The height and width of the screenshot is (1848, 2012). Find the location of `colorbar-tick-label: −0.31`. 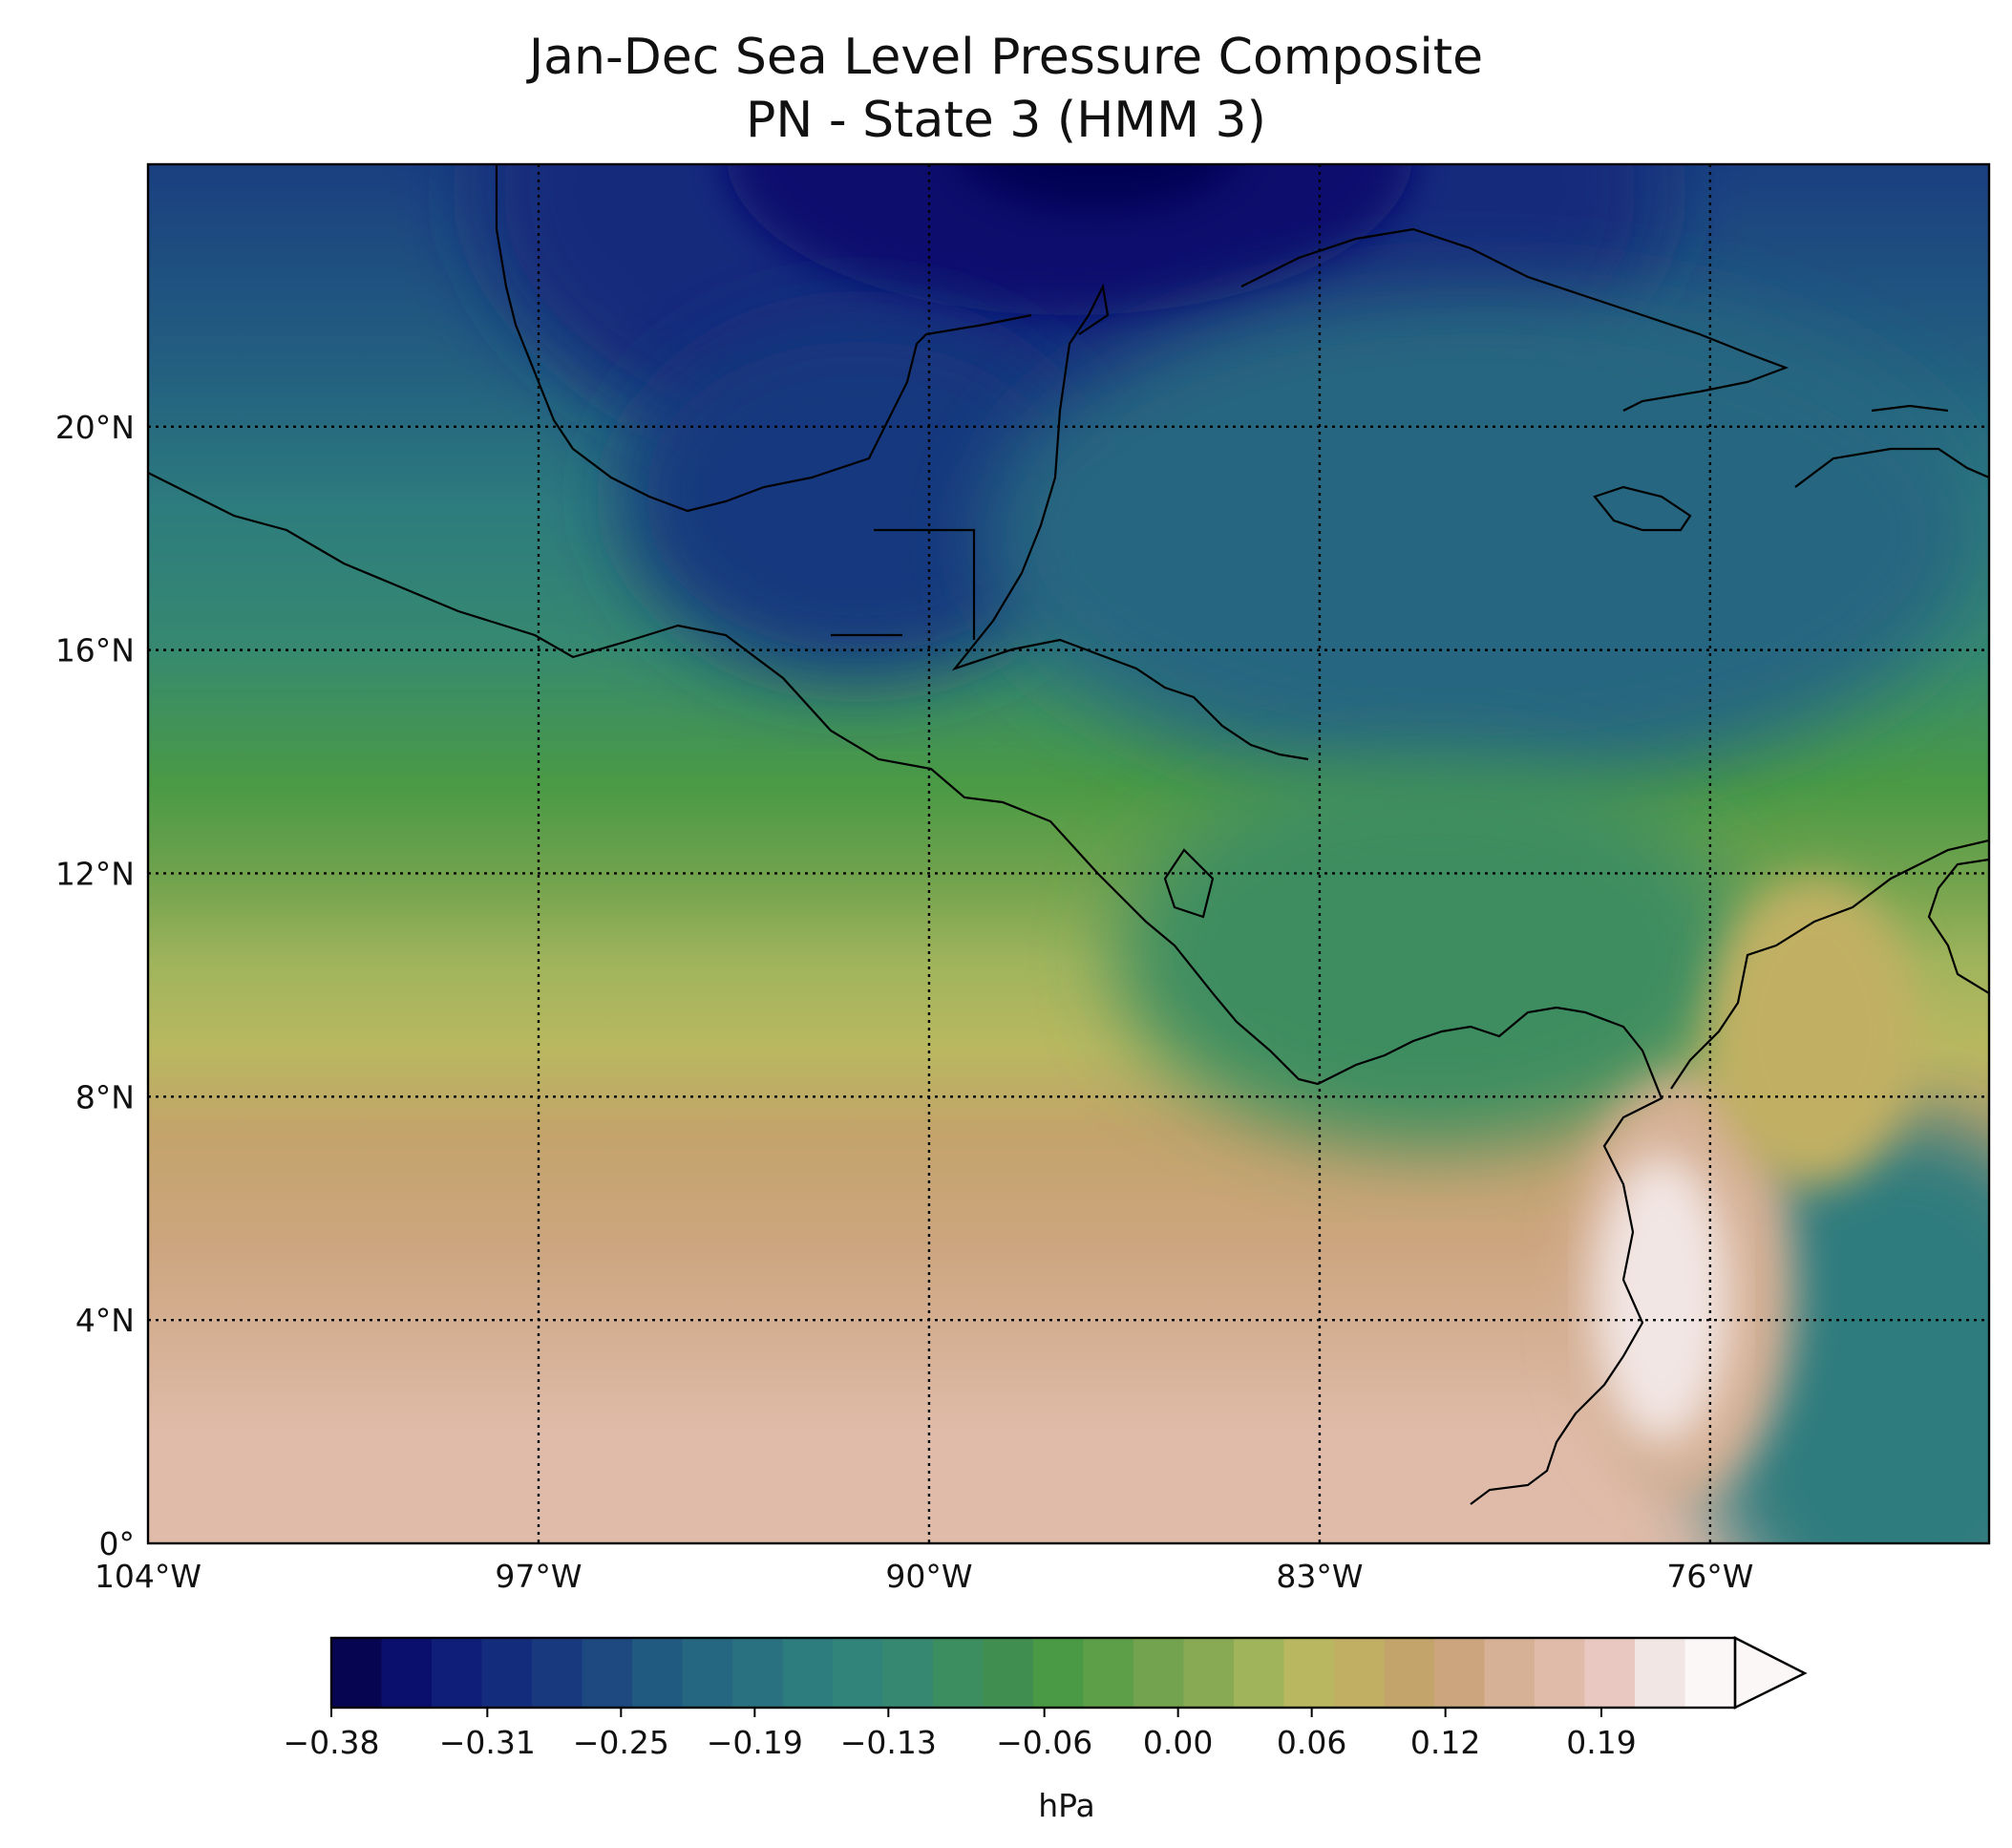

colorbar-tick-label: −0.31 is located at coordinates (488, 1742).